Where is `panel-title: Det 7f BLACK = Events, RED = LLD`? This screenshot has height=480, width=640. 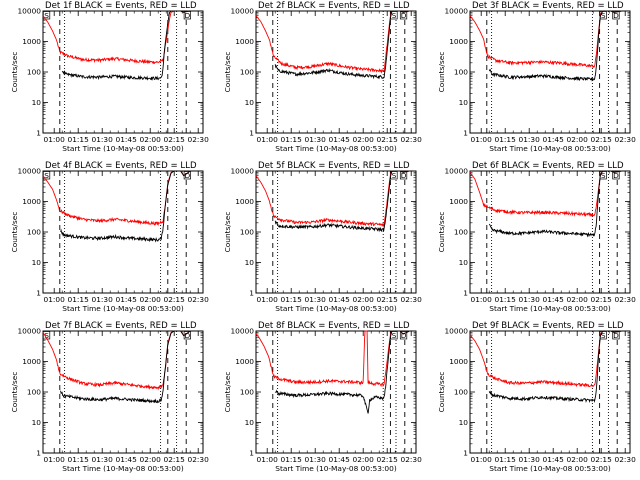 panel-title: Det 7f BLACK = Events, RED = LLD is located at coordinates (121, 326).